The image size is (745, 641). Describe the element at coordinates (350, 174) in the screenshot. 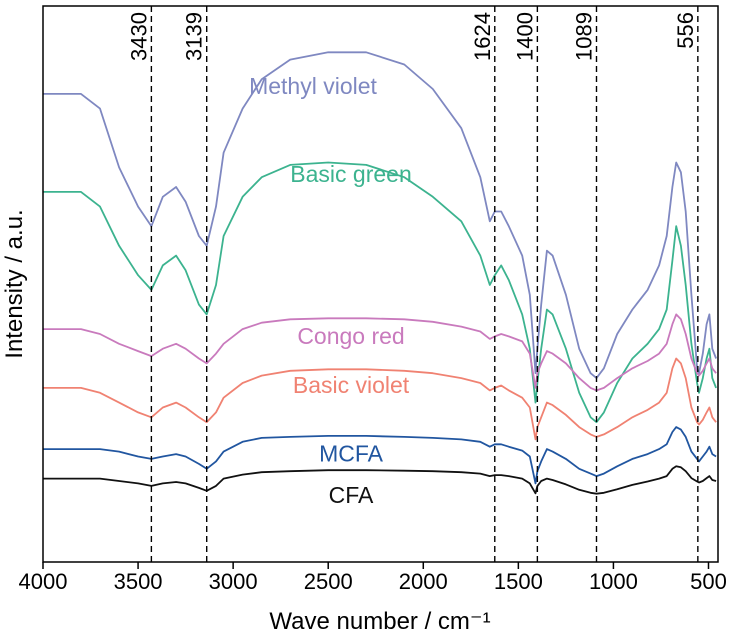

I see `series-label-basic-green: Basic green` at that location.